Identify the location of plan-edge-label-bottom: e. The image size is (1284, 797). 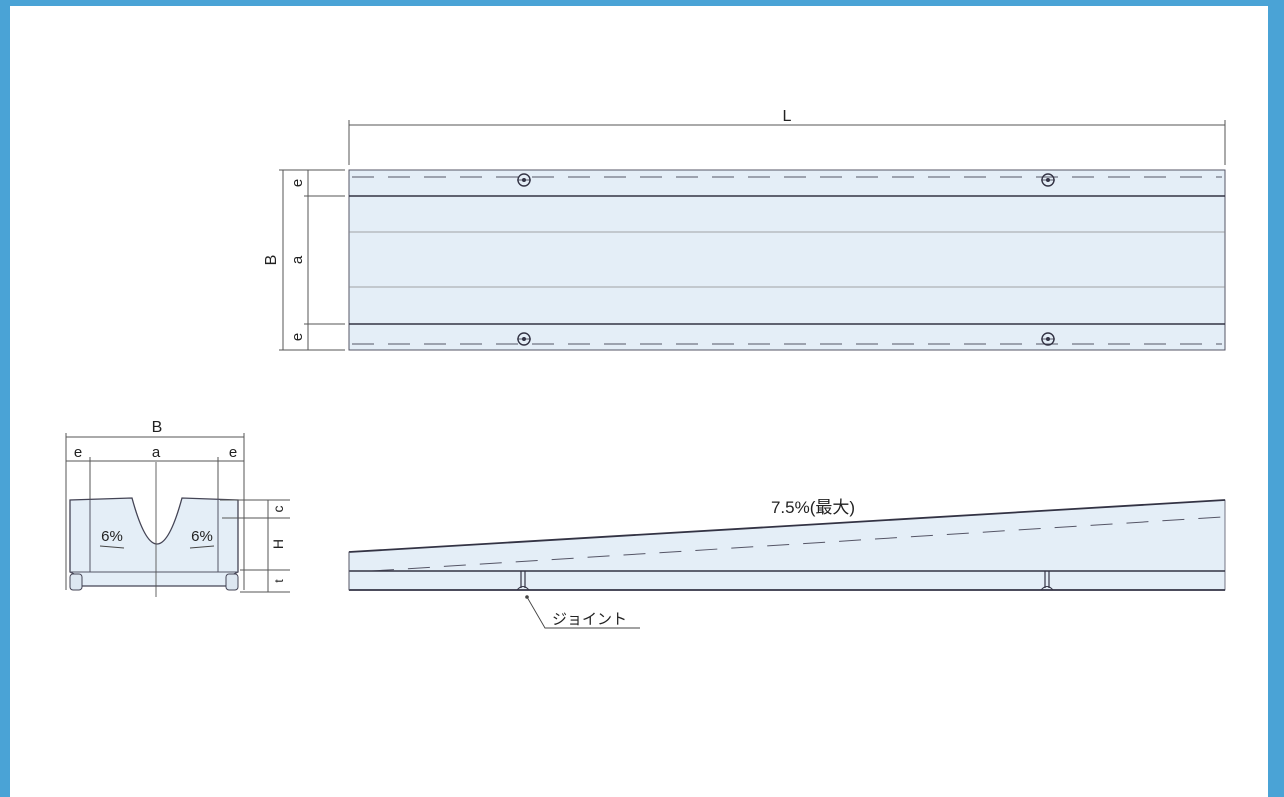
(297, 337).